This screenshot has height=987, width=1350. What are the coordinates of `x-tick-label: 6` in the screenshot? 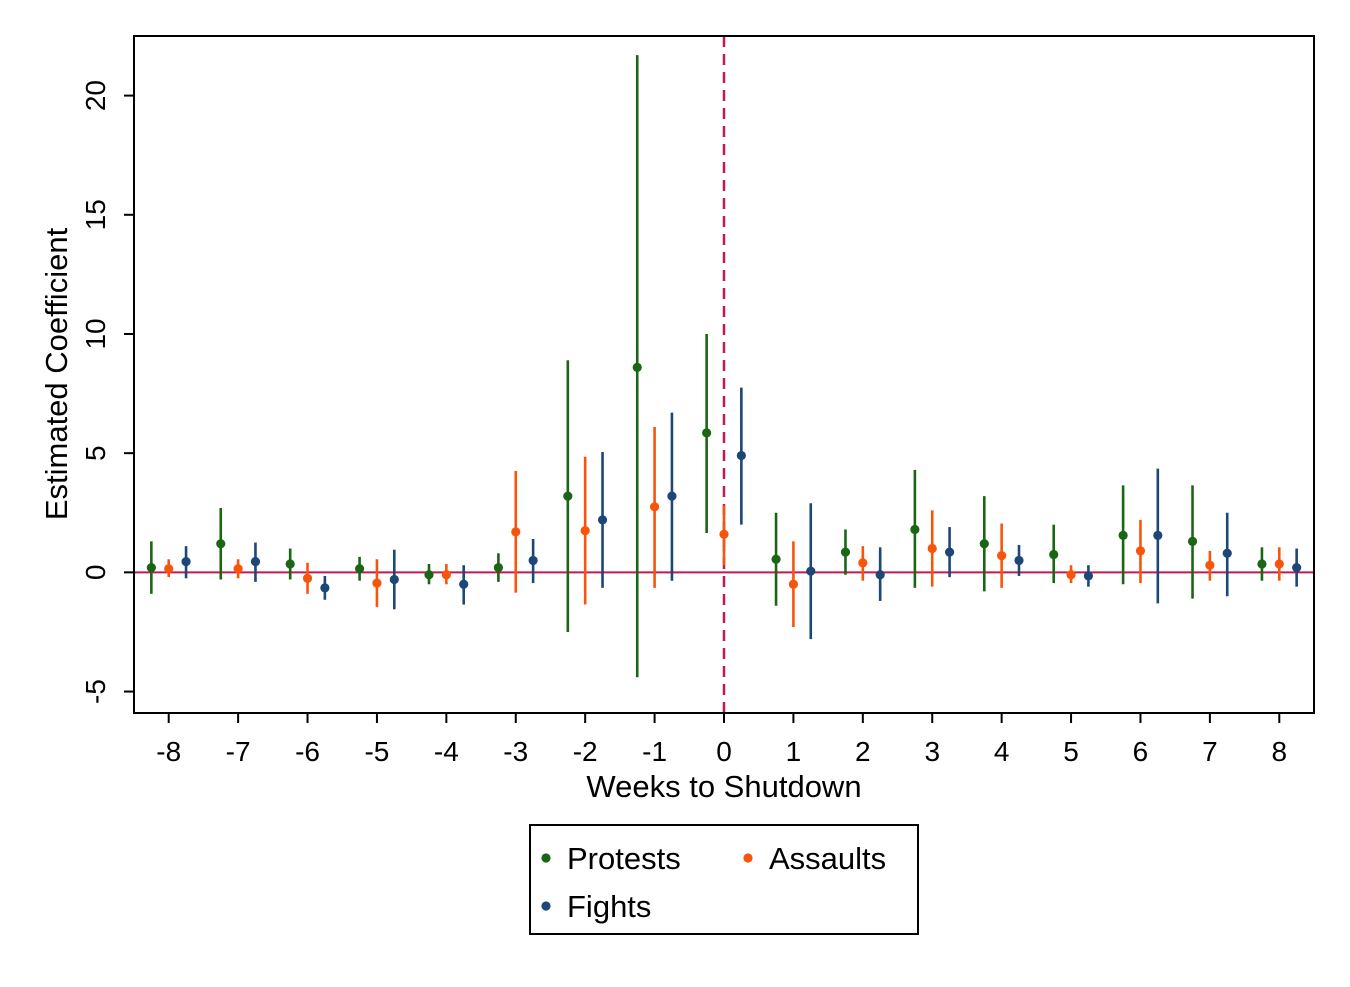 It's located at (1141, 751).